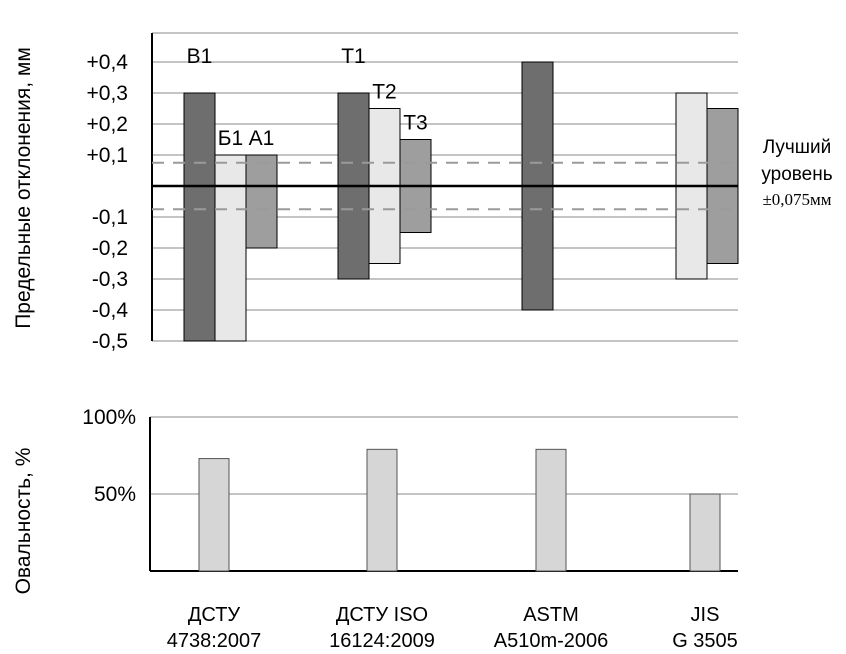 This screenshot has height=654, width=846. What do you see at coordinates (23, 521) in the screenshot?
I see `ovality-y-axis-label: Овальность, %` at bounding box center [23, 521].